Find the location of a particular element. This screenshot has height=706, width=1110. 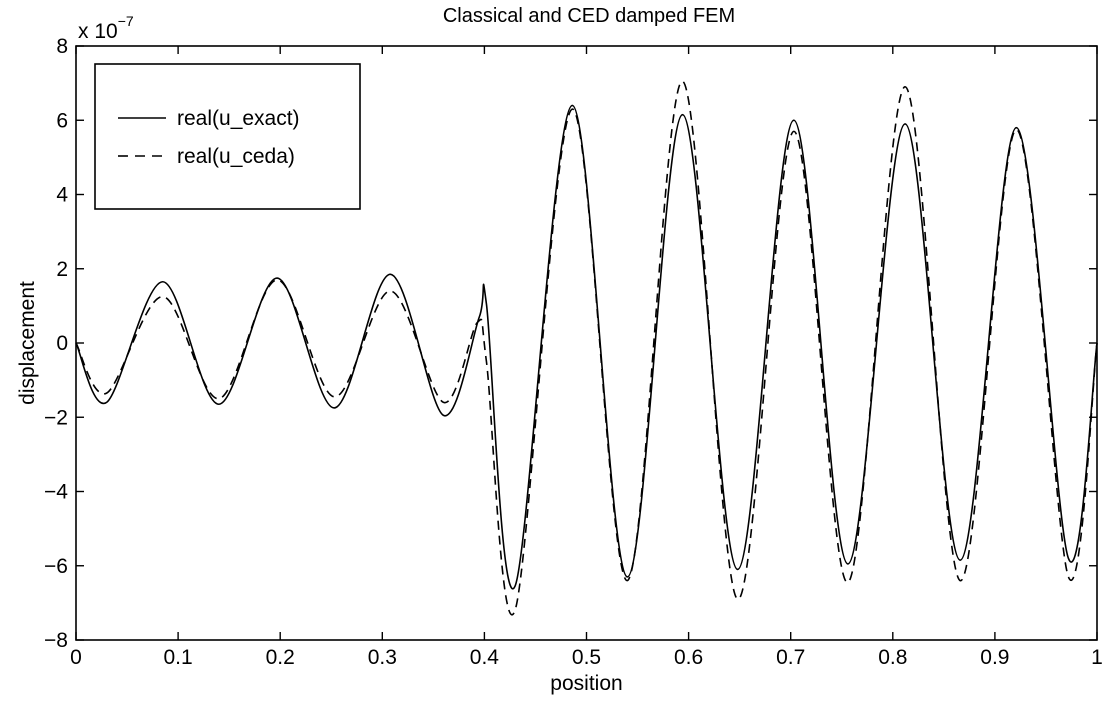

y-axis-exponent: x 10−7 is located at coordinates (106, 28).